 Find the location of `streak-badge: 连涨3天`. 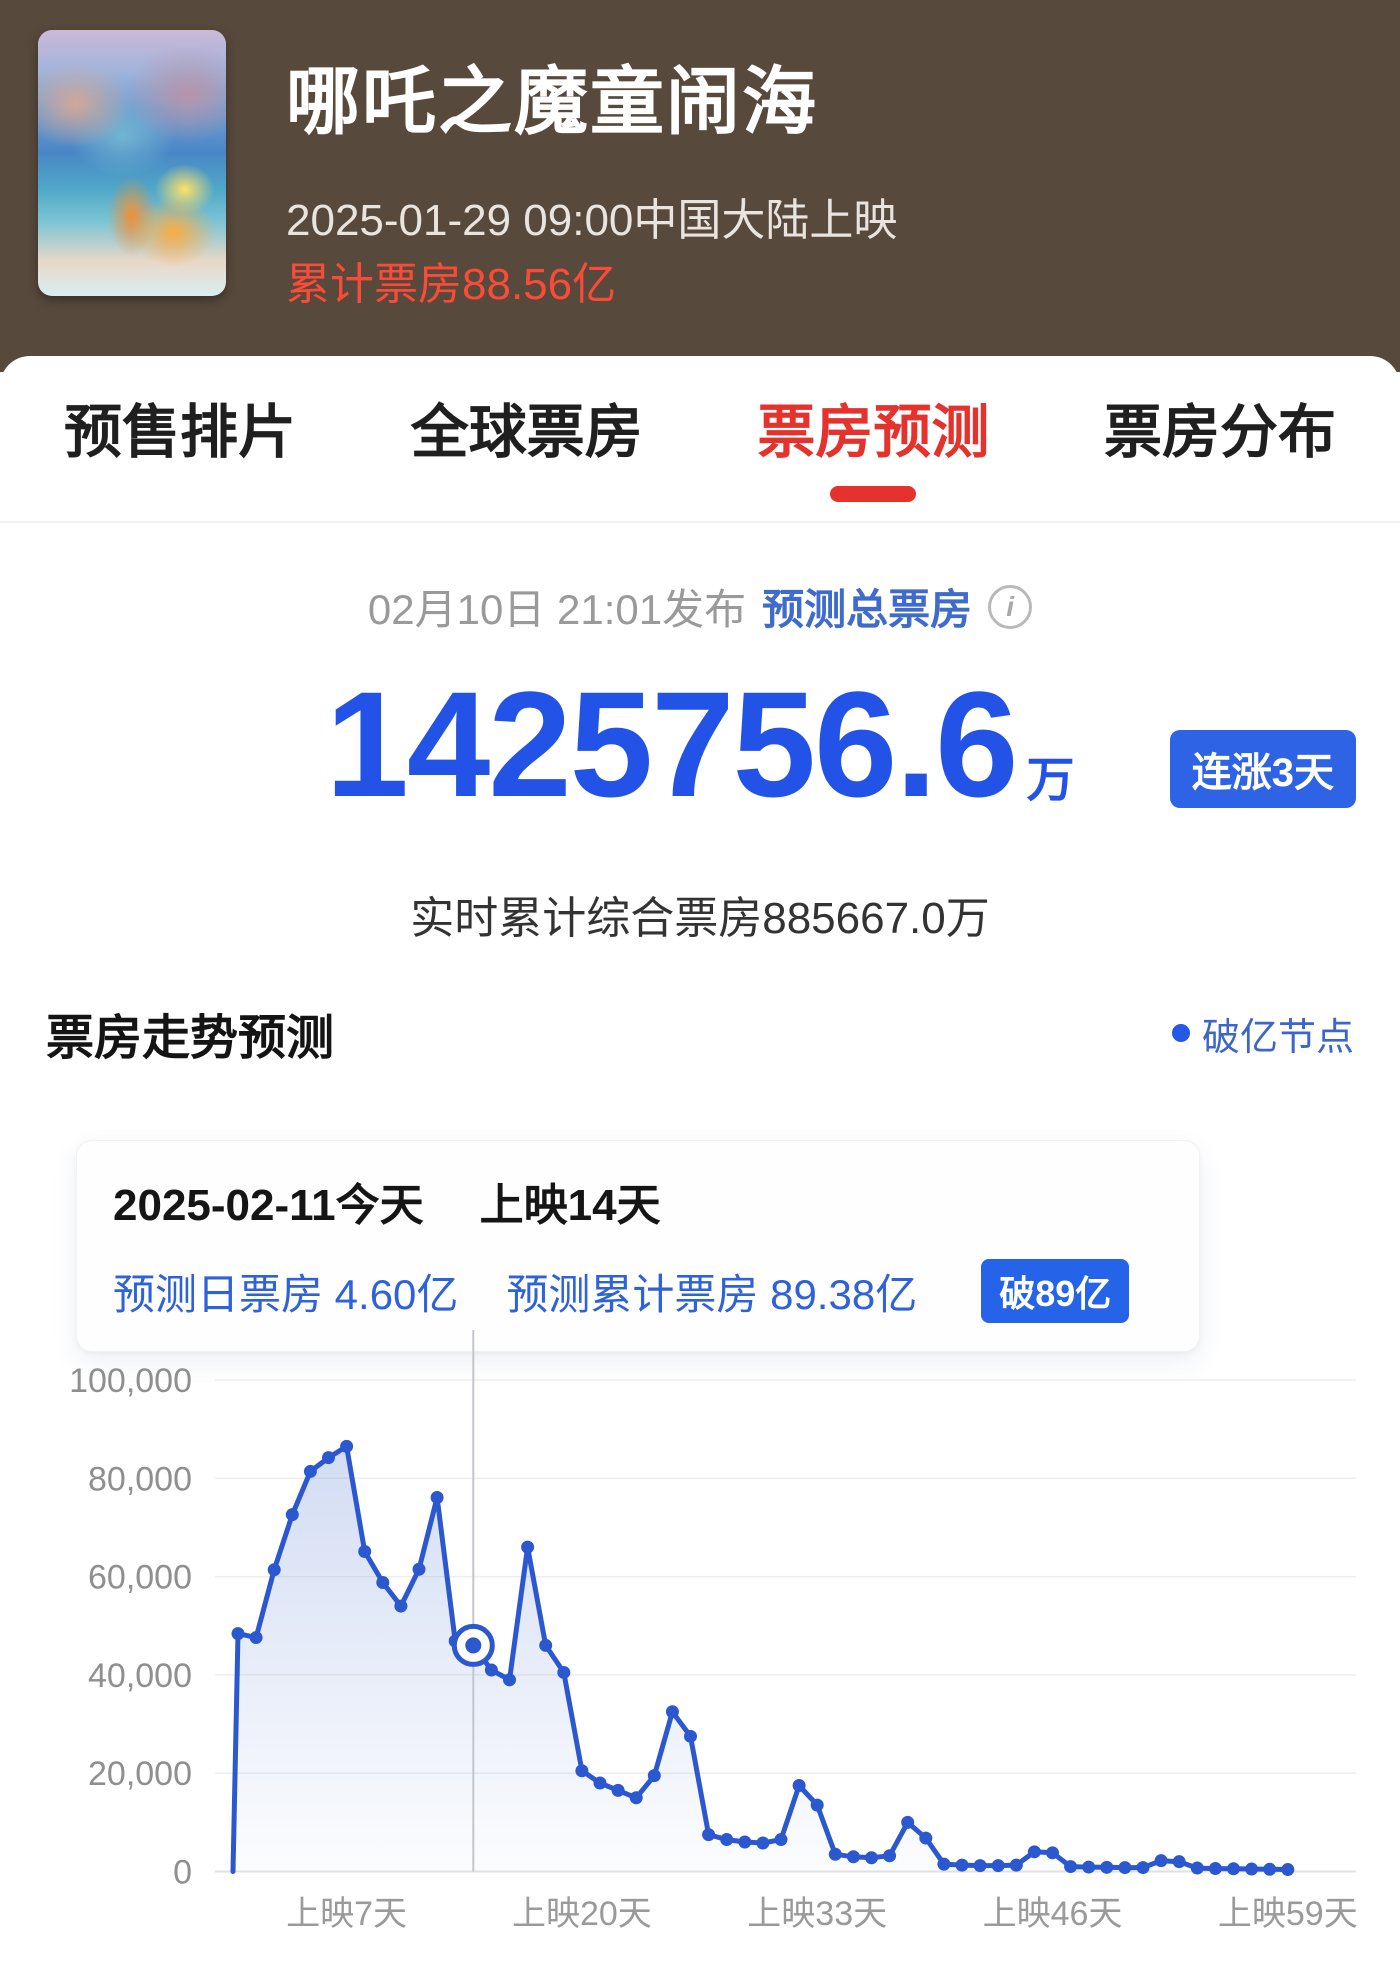

streak-badge: 连涨3天 is located at coordinates (1262, 769).